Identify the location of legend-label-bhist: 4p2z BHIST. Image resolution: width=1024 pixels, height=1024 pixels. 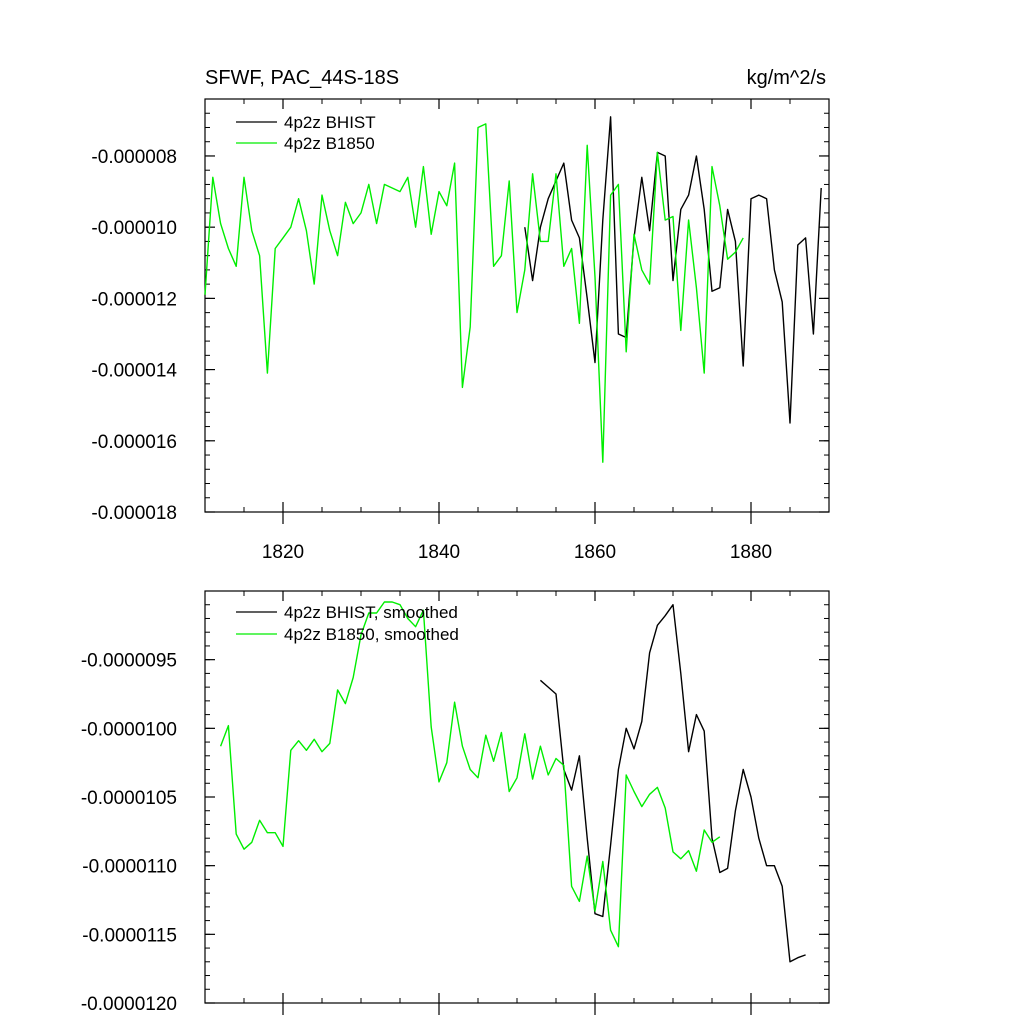
(330, 122).